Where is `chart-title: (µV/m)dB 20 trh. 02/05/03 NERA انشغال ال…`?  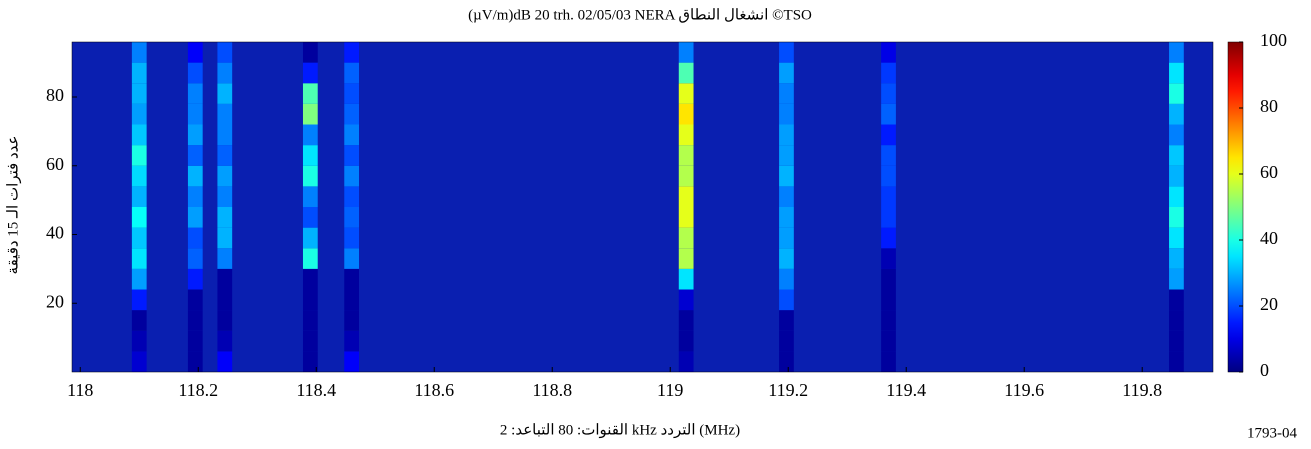
chart-title: (µV/m)dB 20 trh. 02/05/03 NERA انشغال ال… is located at coordinates (640, 15).